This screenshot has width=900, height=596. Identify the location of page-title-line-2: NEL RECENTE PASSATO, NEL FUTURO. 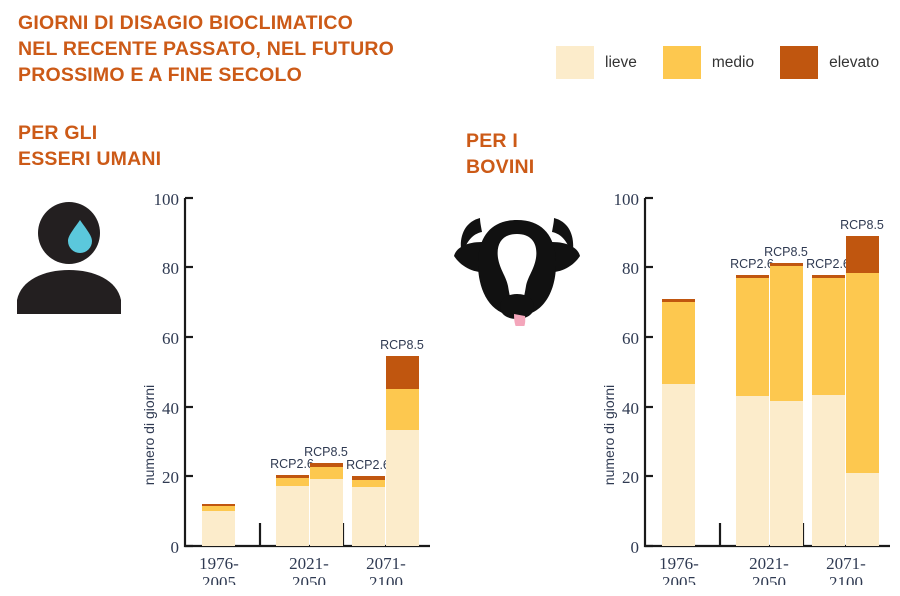
(206, 49).